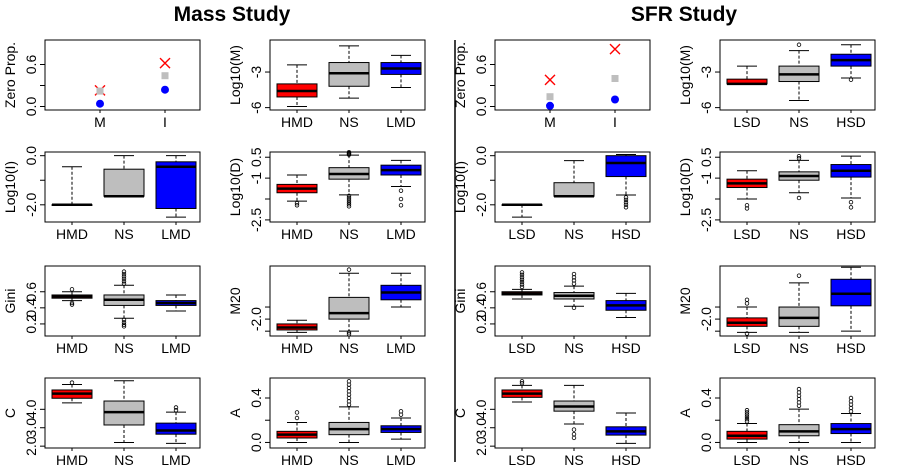 The image size is (900, 466). I want to click on y-axis-label: M20, so click(235, 300).